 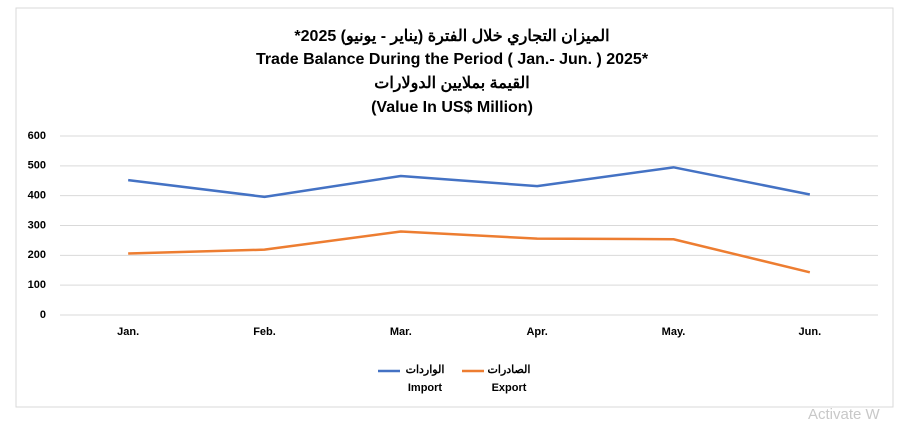 What do you see at coordinates (509, 388) in the screenshot?
I see `legend-label: Export` at bounding box center [509, 388].